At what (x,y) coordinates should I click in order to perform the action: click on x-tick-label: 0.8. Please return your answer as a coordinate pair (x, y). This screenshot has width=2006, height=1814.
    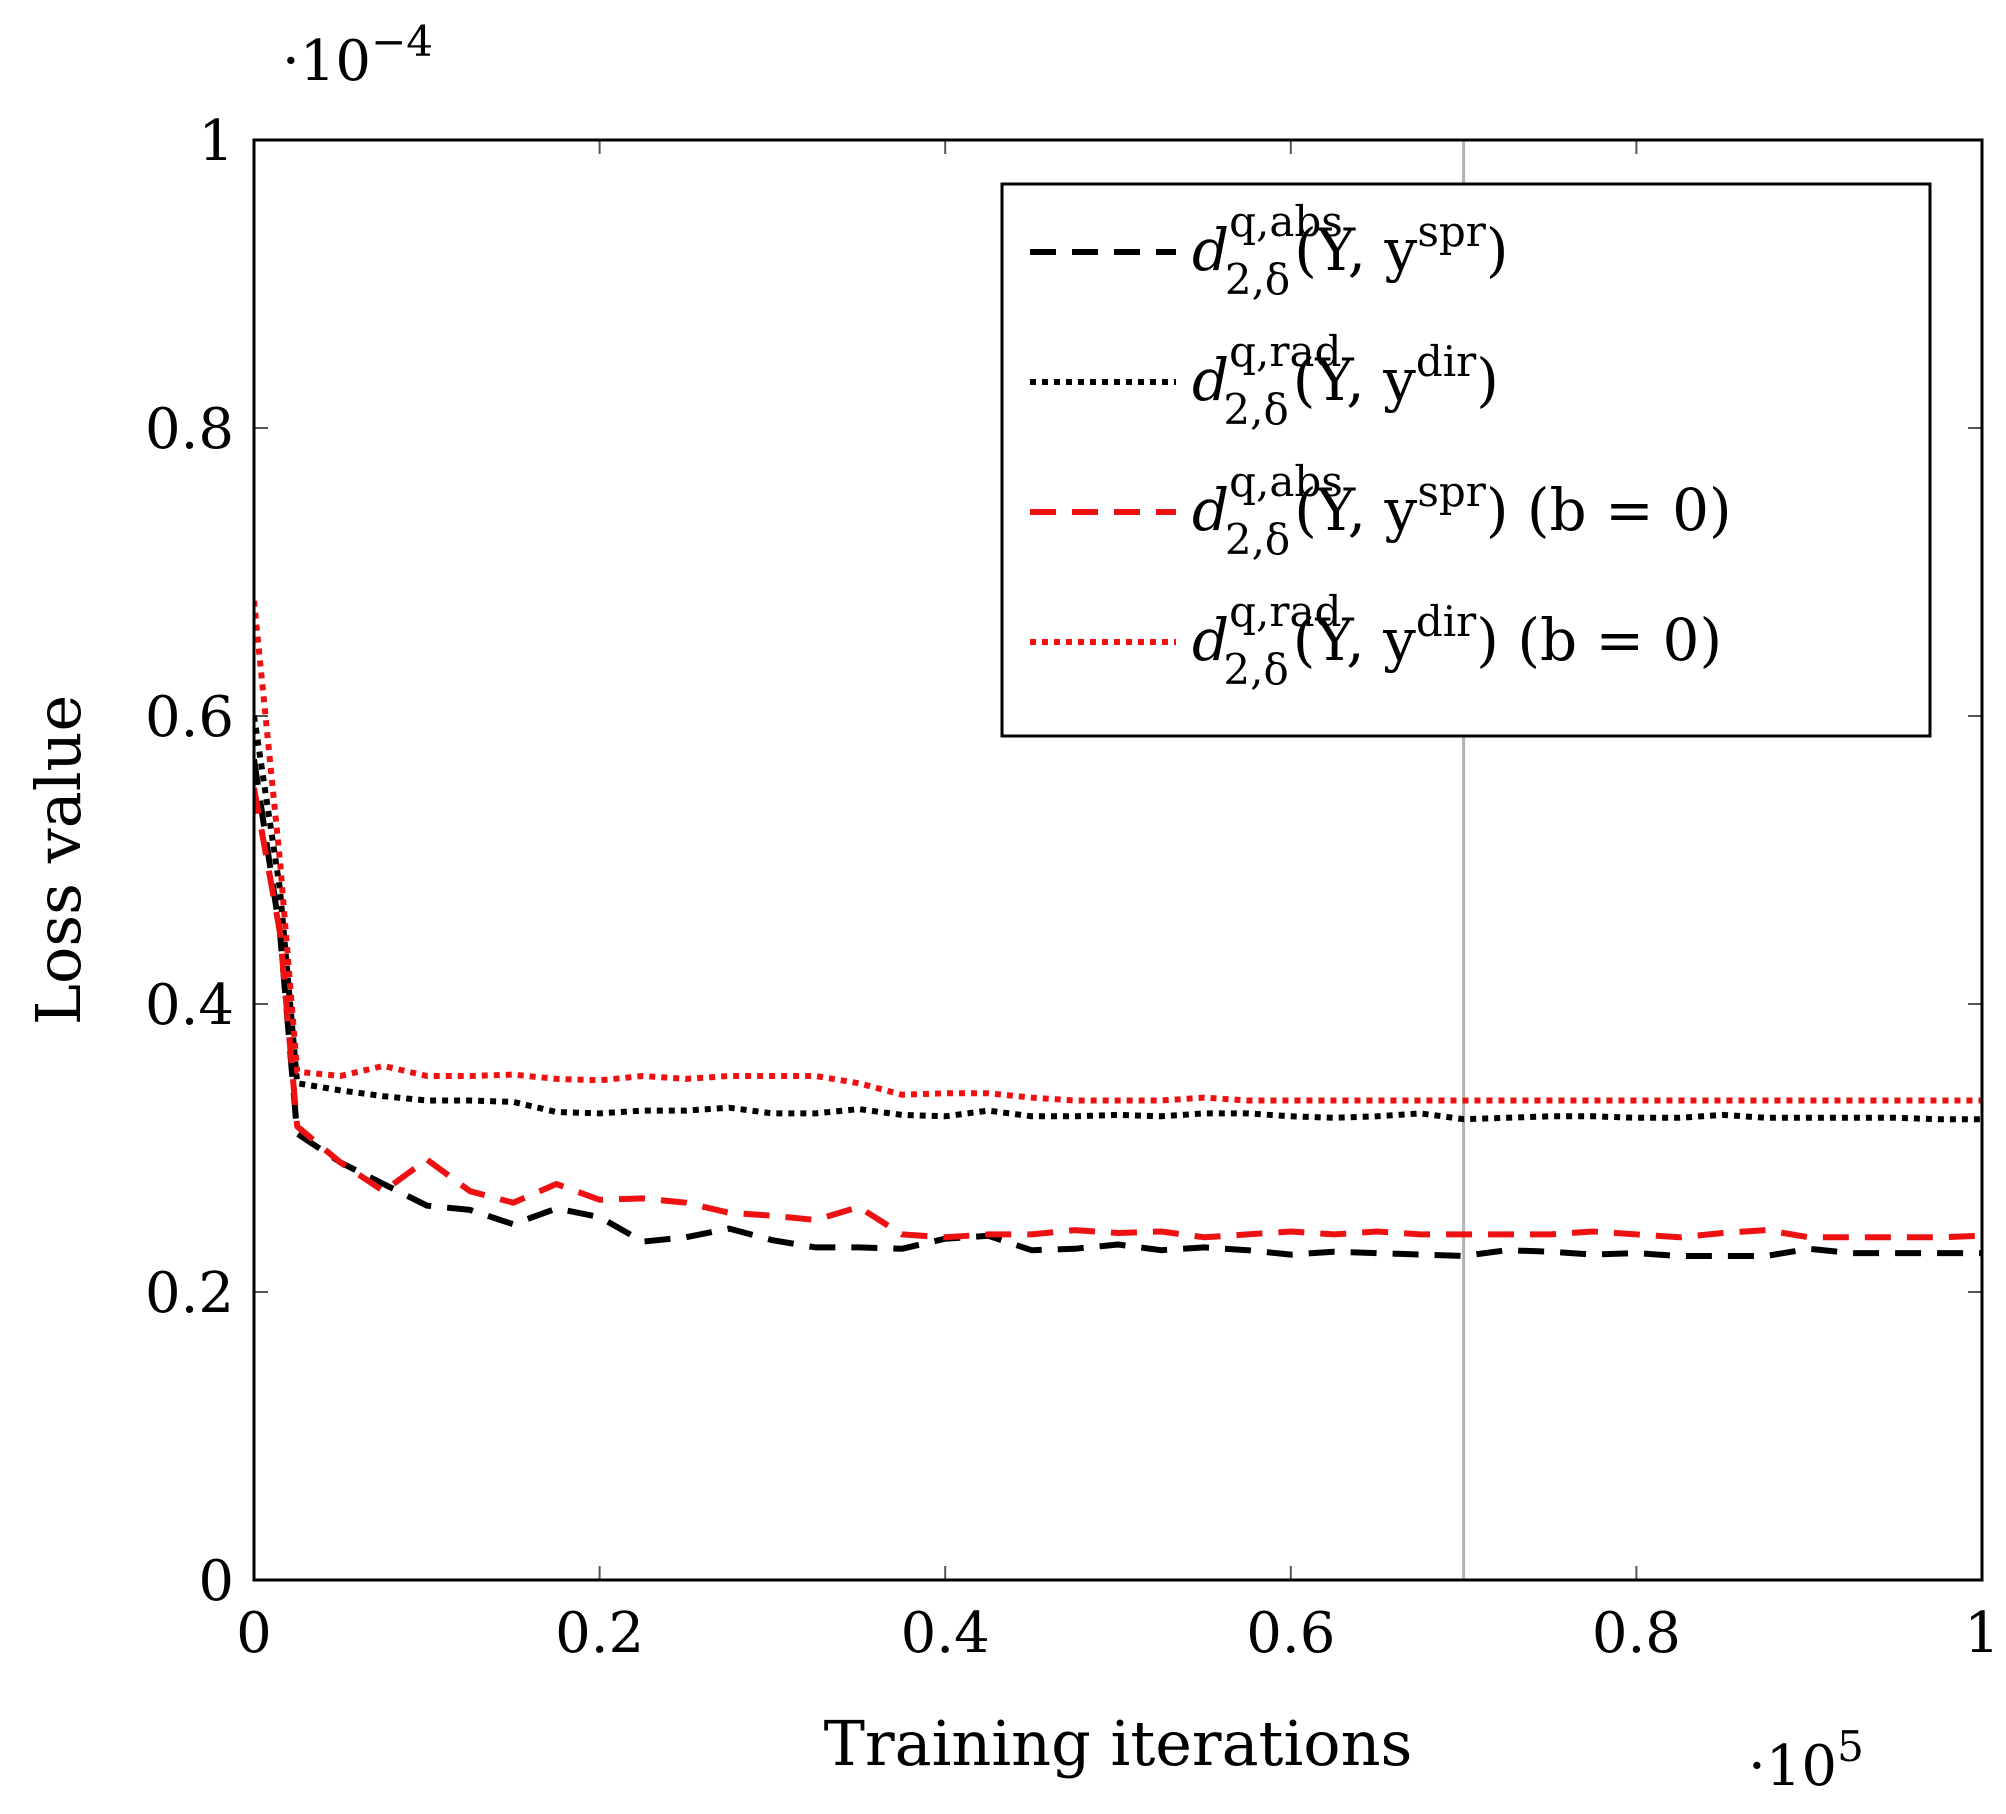
    Looking at the image, I should click on (1636, 1633).